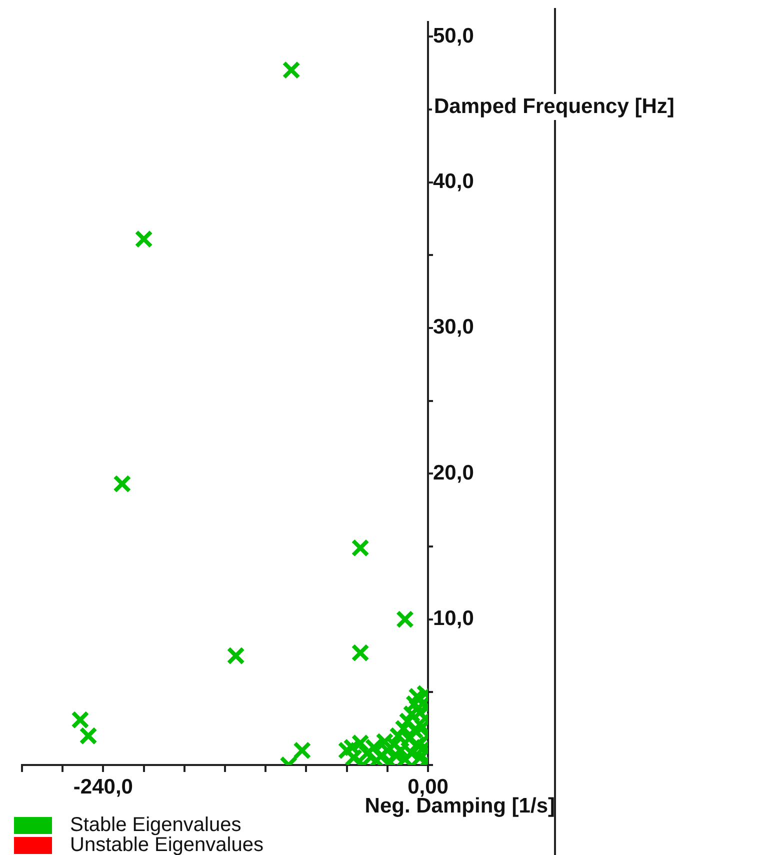  What do you see at coordinates (453, 182) in the screenshot?
I see `y-tick-label: 40,0` at bounding box center [453, 182].